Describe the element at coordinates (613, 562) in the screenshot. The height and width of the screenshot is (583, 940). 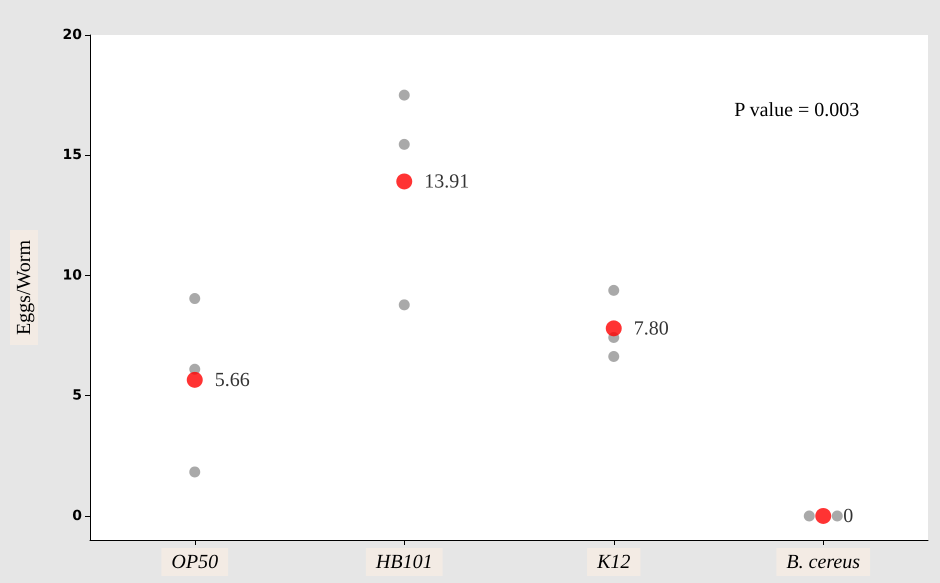
I see `x-tick-label: K12` at that location.